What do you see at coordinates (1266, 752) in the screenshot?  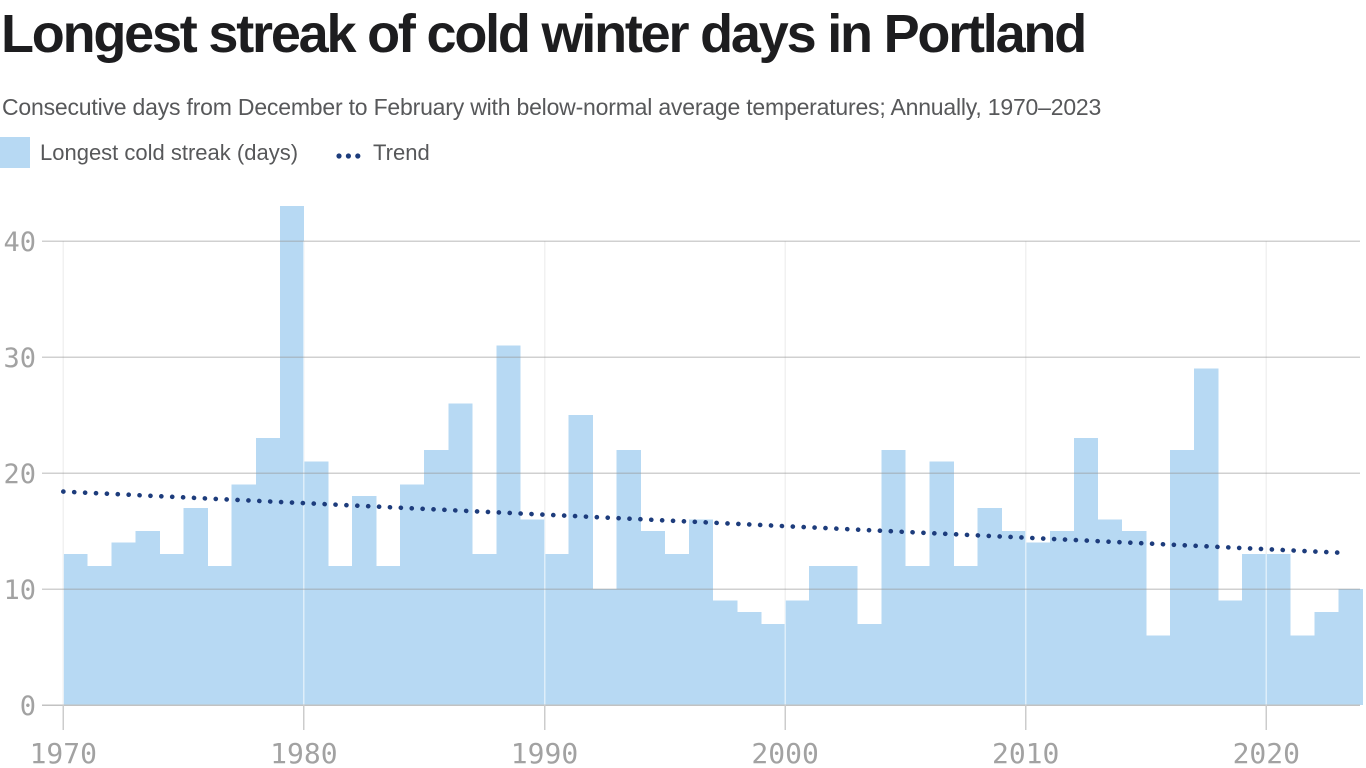 I see `x-tick-label: 2020` at bounding box center [1266, 752].